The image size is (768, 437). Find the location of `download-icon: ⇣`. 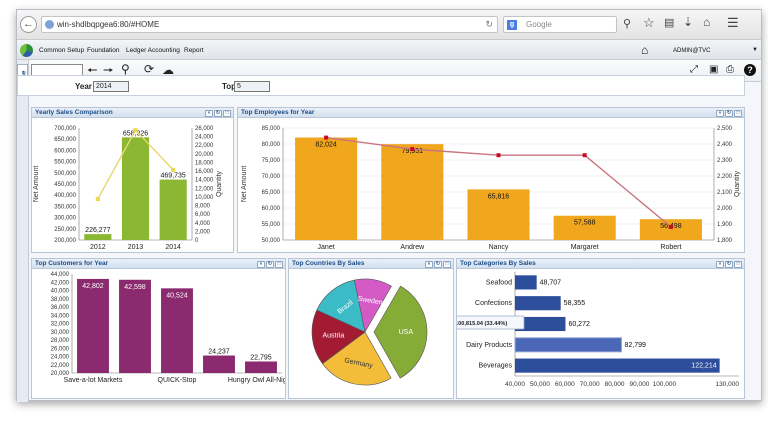

download-icon: ⇣ is located at coordinates (688, 22).